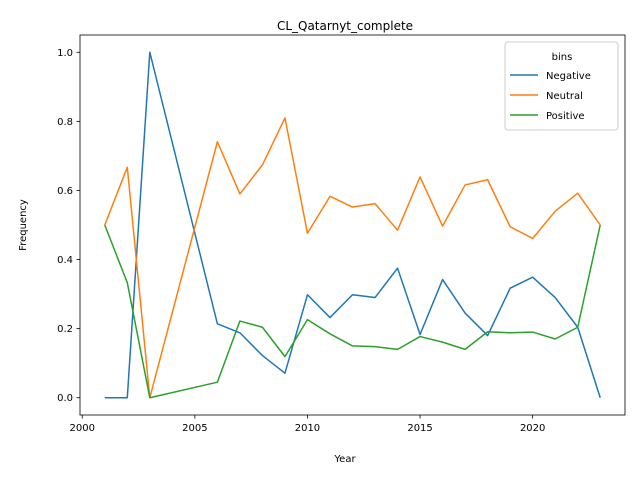 This screenshot has height=480, width=640. I want to click on legend-box, so click(561, 86).